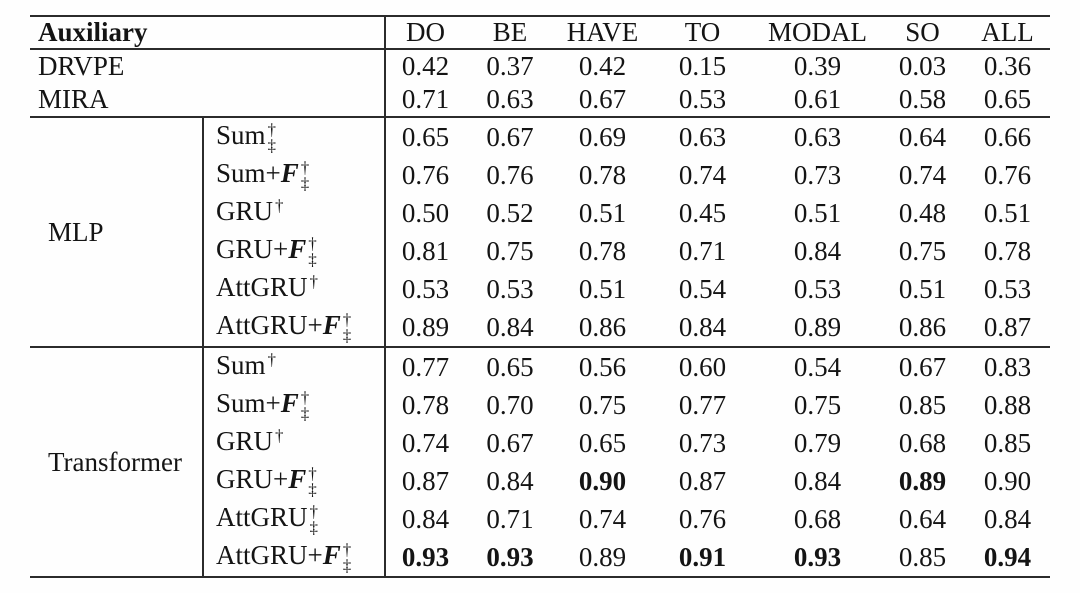  What do you see at coordinates (425, 33) in the screenshot?
I see `column-header-do: DO` at bounding box center [425, 33].